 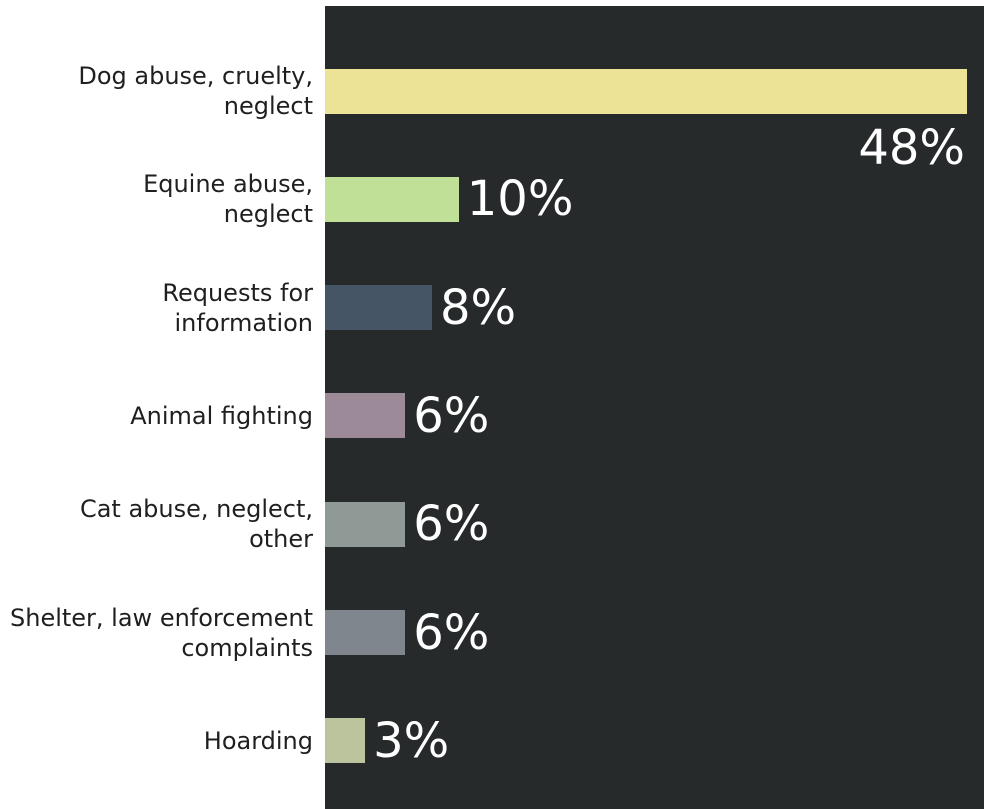 What do you see at coordinates (161, 632) in the screenshot?
I see `category-label: Shelter, law enforcement complaints` at bounding box center [161, 632].